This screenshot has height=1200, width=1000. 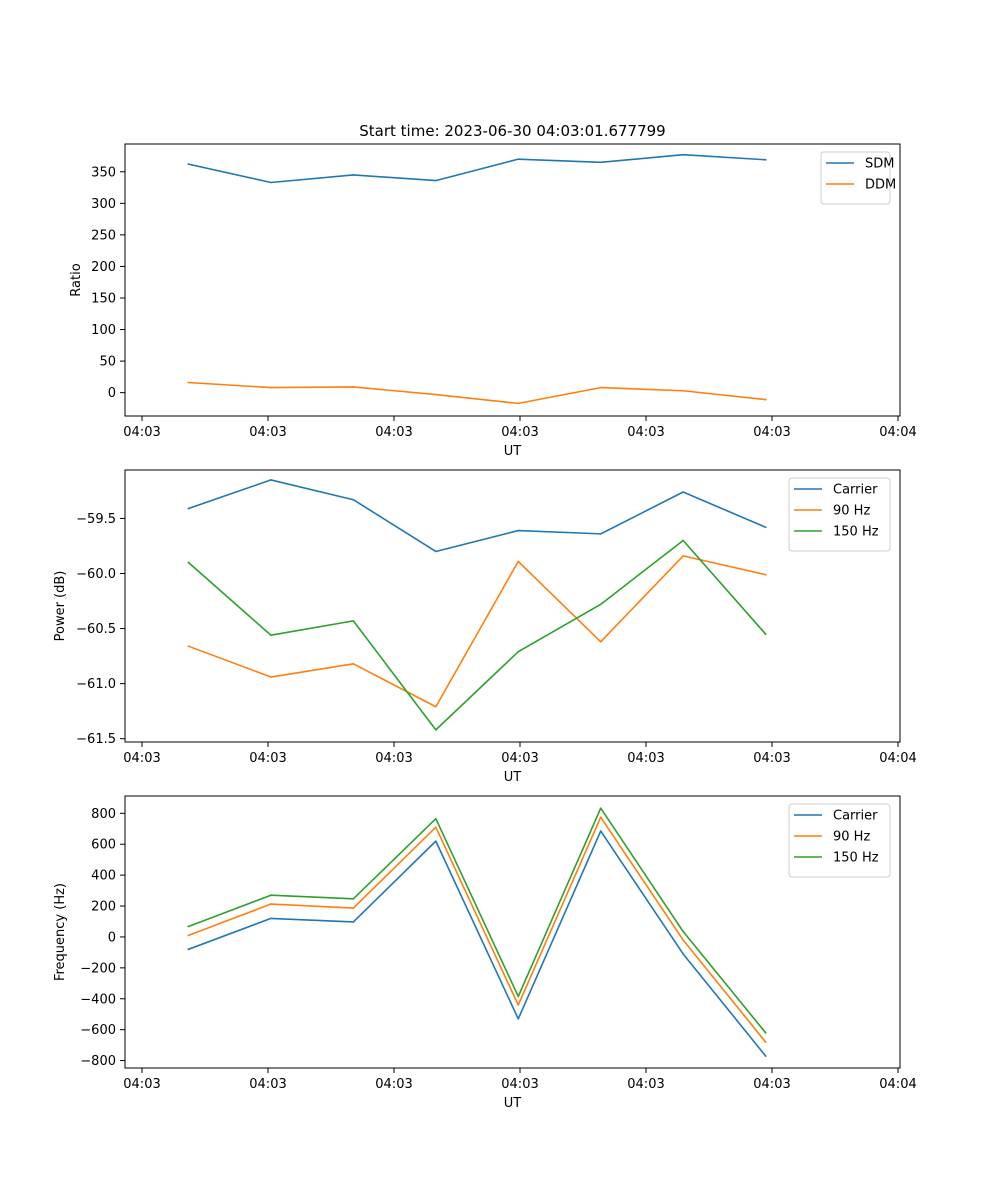 I want to click on y-axis-label: Frequency (Hz), so click(x=60, y=932).